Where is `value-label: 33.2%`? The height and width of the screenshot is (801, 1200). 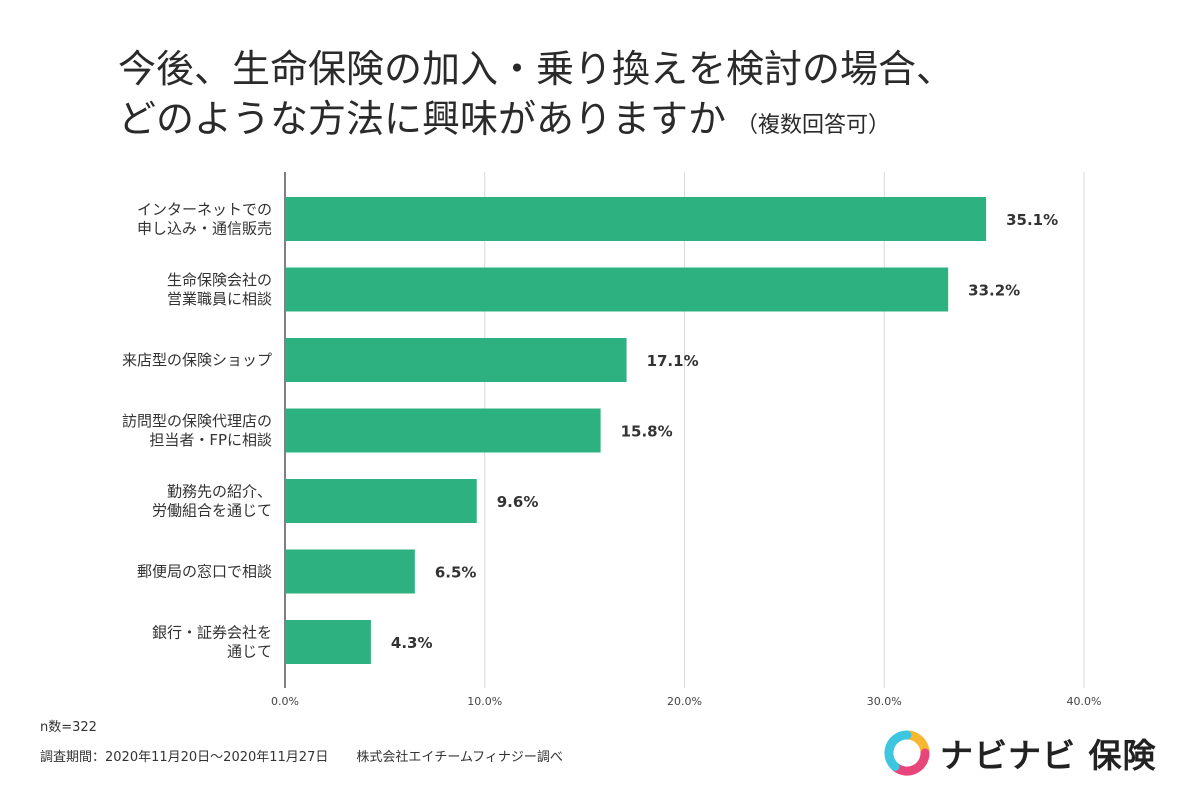 value-label: 33.2% is located at coordinates (994, 291).